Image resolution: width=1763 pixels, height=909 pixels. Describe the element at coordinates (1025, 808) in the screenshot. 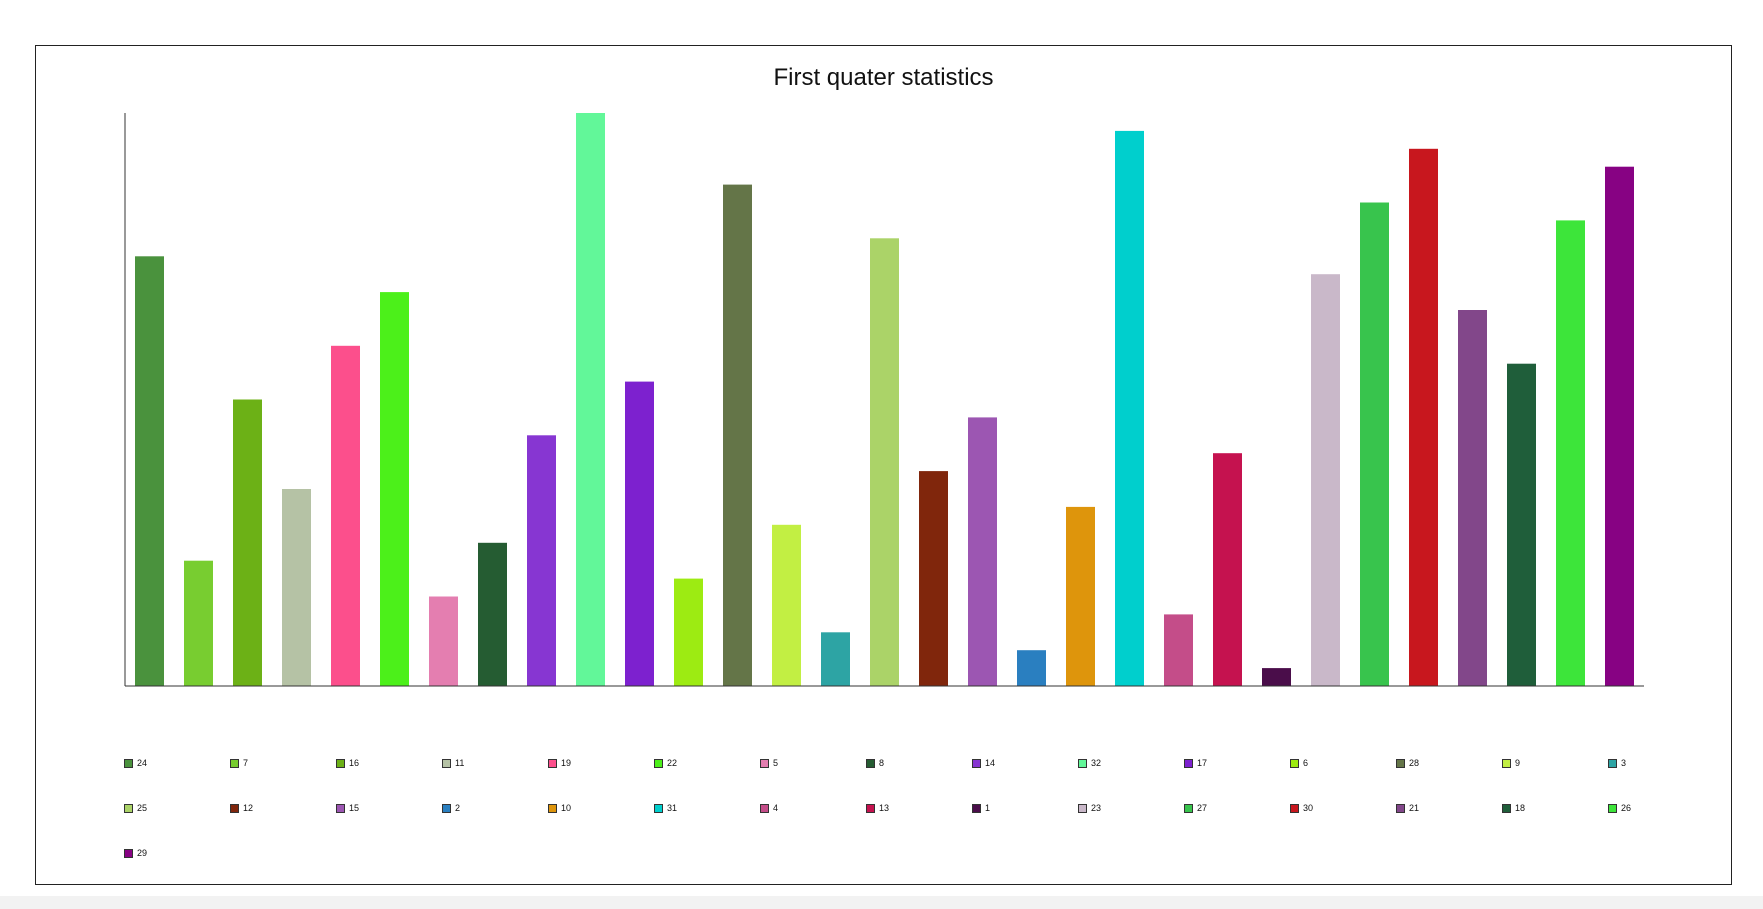

I see `legend-item-1: 1` at that location.